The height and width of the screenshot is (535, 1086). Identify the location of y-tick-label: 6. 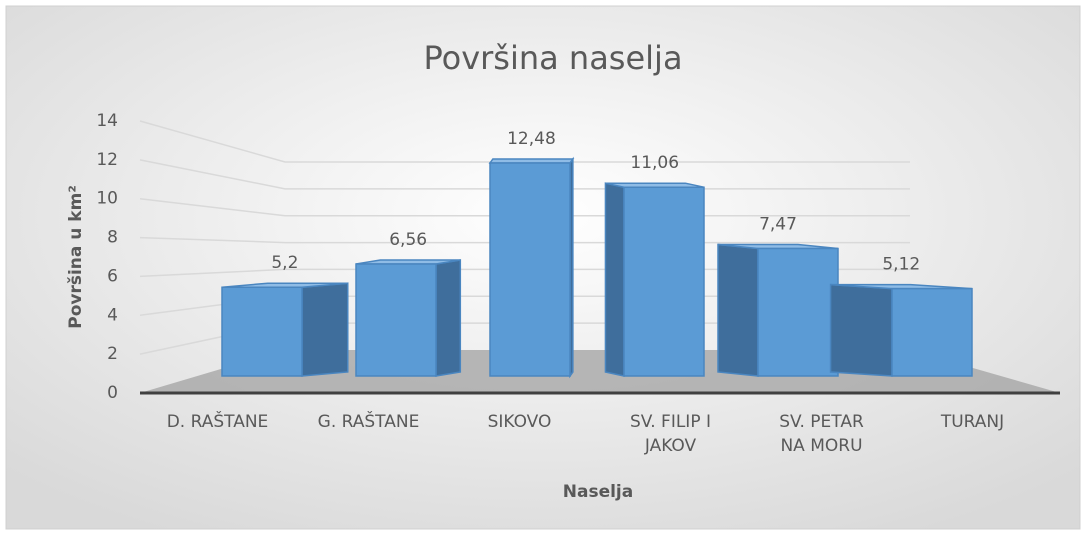
(112, 276).